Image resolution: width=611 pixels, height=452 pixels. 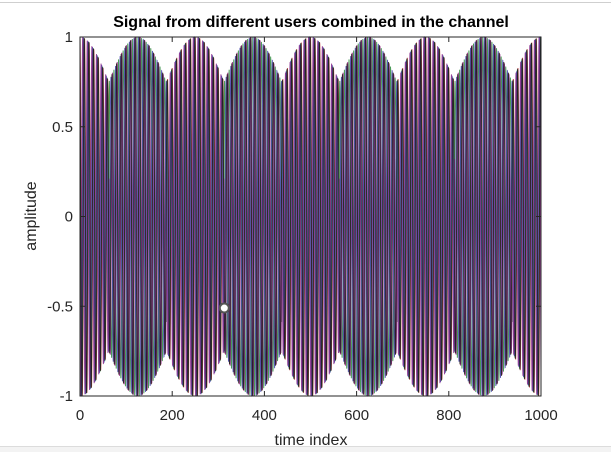 What do you see at coordinates (80, 415) in the screenshot?
I see `x-tick-label: 0` at bounding box center [80, 415].